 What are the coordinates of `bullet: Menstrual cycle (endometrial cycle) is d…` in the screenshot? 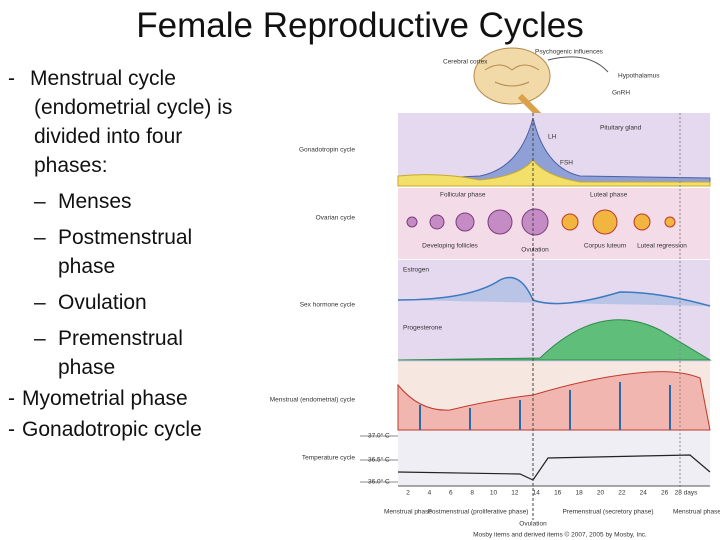 It's located at (158, 122).